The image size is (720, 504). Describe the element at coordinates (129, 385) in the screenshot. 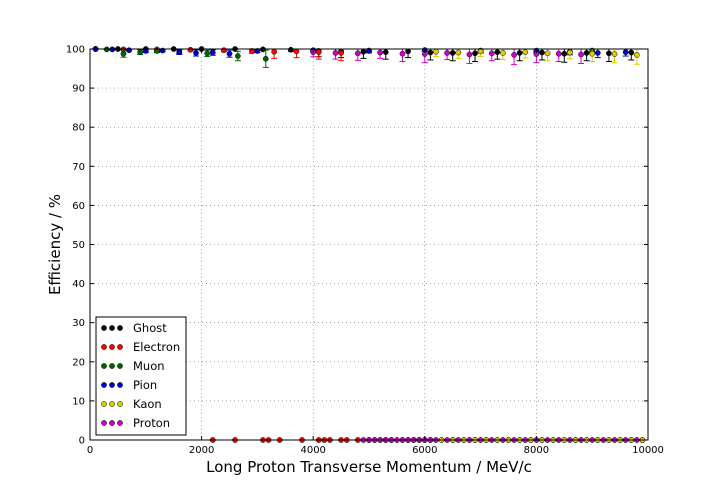

I see `legend-entry-pion: Pion` at that location.